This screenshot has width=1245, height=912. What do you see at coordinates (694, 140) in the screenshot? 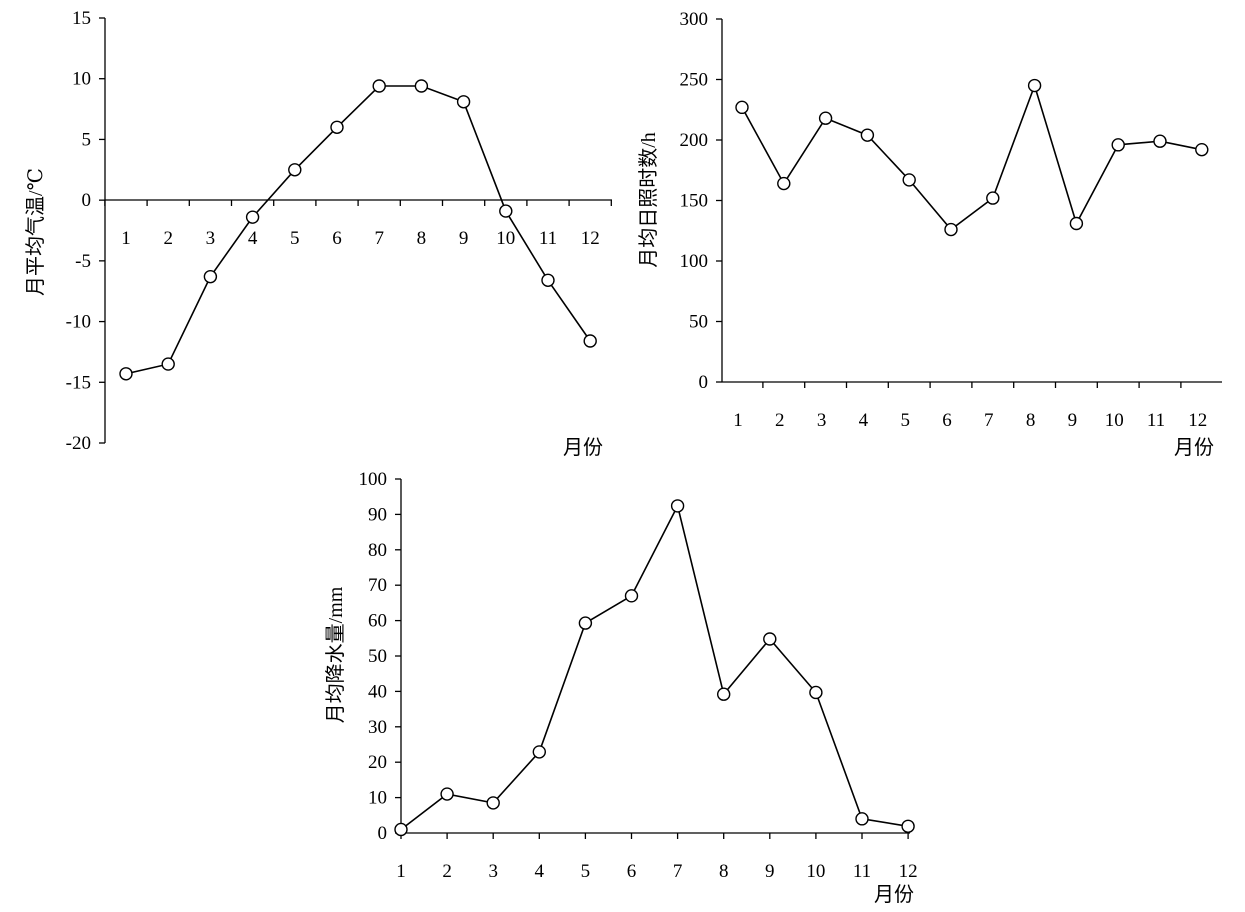
I see `y-tick-label: 200` at bounding box center [694, 140].